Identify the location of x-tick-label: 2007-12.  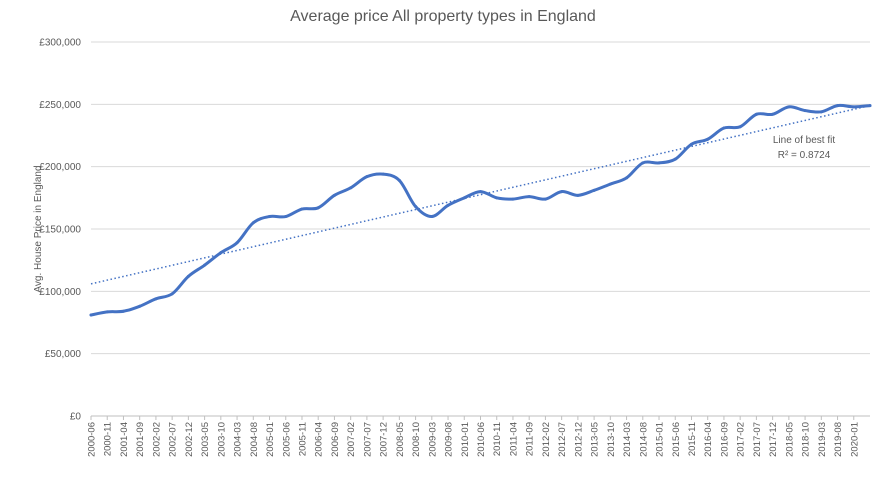
(384, 439).